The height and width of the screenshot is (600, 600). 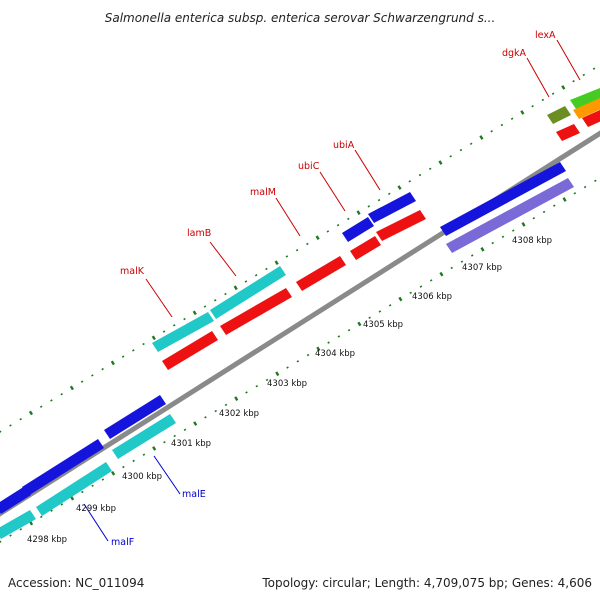 What do you see at coordinates (132, 271) in the screenshot?
I see `gene-label: malK` at bounding box center [132, 271].